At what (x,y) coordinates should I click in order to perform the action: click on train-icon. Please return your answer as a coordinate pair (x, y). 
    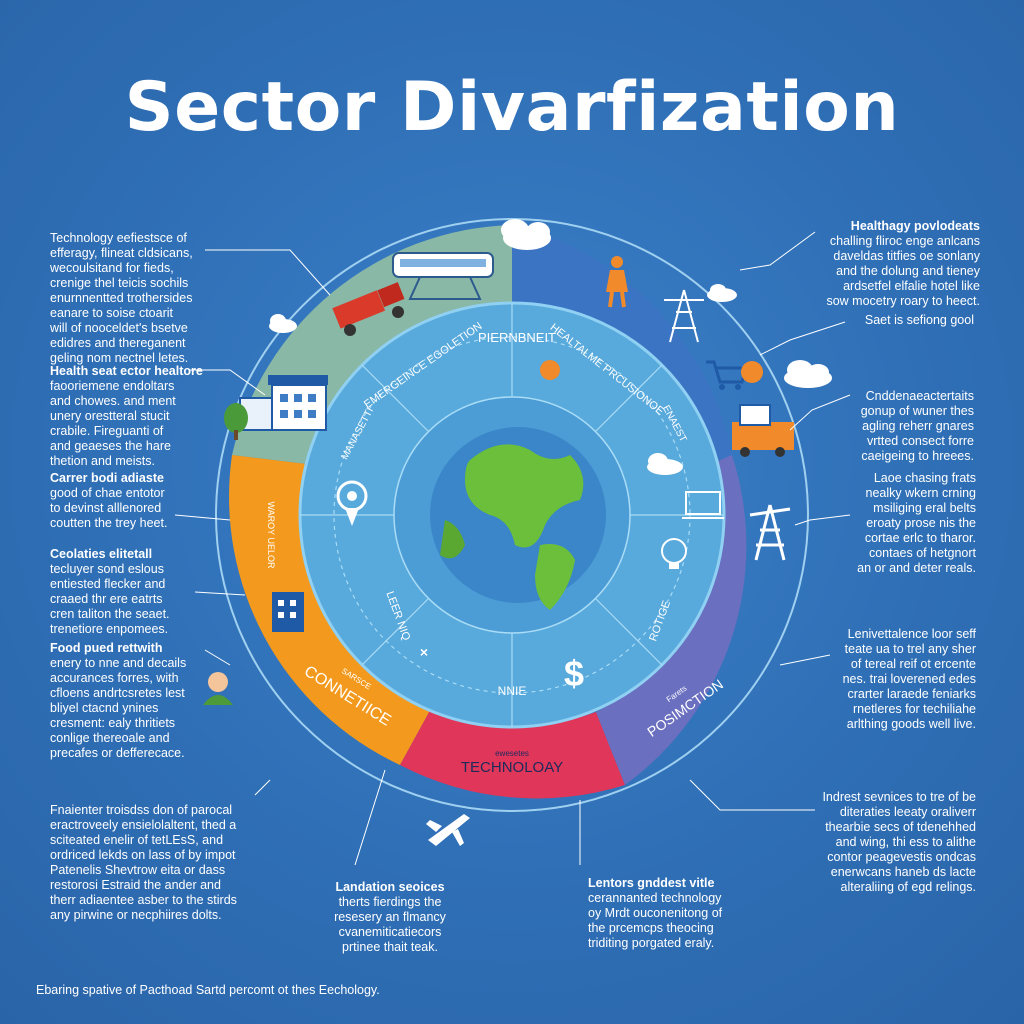
    Looking at the image, I should click on (443, 276).